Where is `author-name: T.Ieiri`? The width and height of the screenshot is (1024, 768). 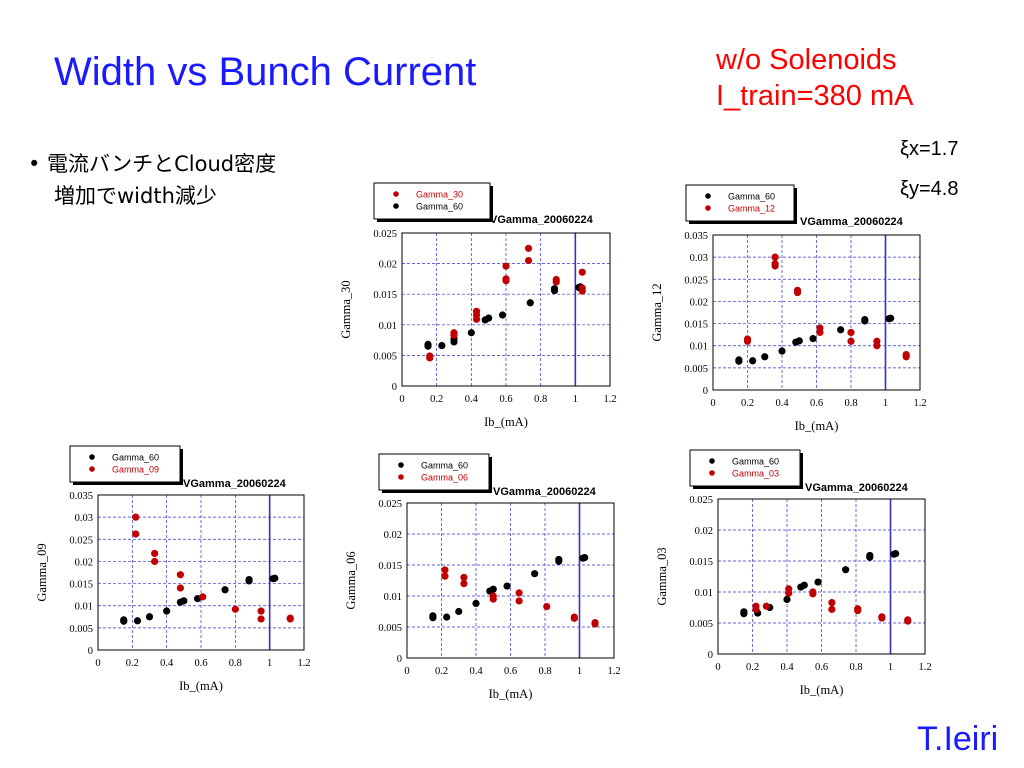 author-name: T.Ieiri is located at coordinates (958, 739).